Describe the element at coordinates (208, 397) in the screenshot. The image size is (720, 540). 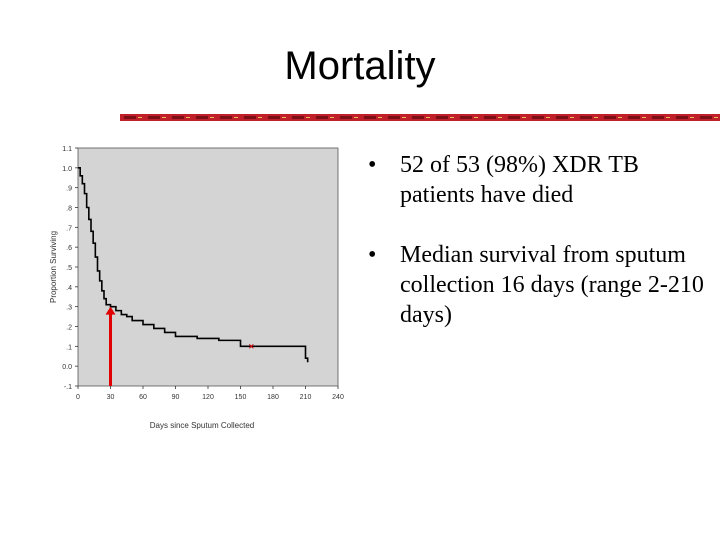
I see `x-tick-label: 120` at that location.